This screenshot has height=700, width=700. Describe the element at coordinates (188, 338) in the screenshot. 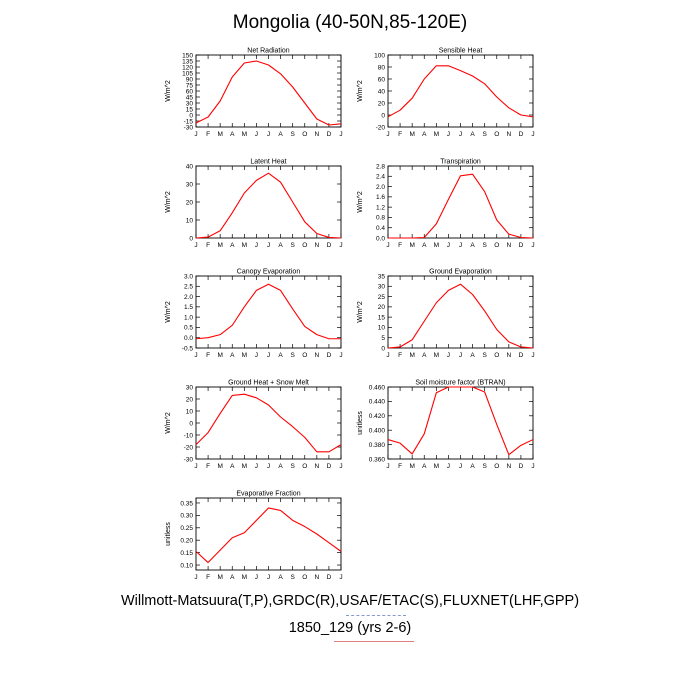

I see `y-tick-label: 0.0` at that location.